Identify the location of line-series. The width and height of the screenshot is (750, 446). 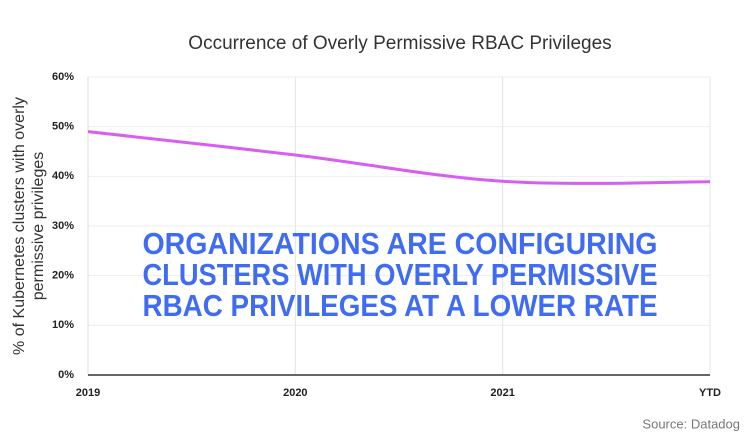
(399, 157).